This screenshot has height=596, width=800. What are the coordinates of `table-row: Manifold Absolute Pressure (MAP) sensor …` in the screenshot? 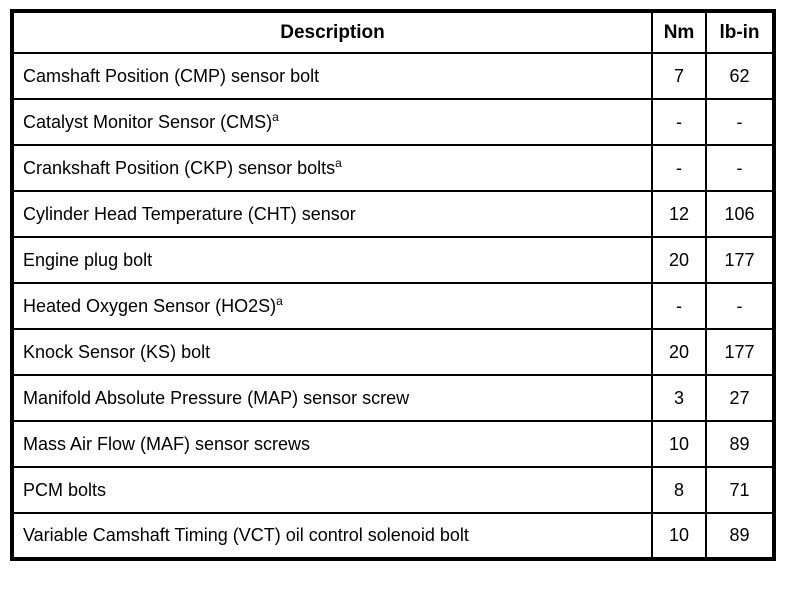 It's located at (393, 398).